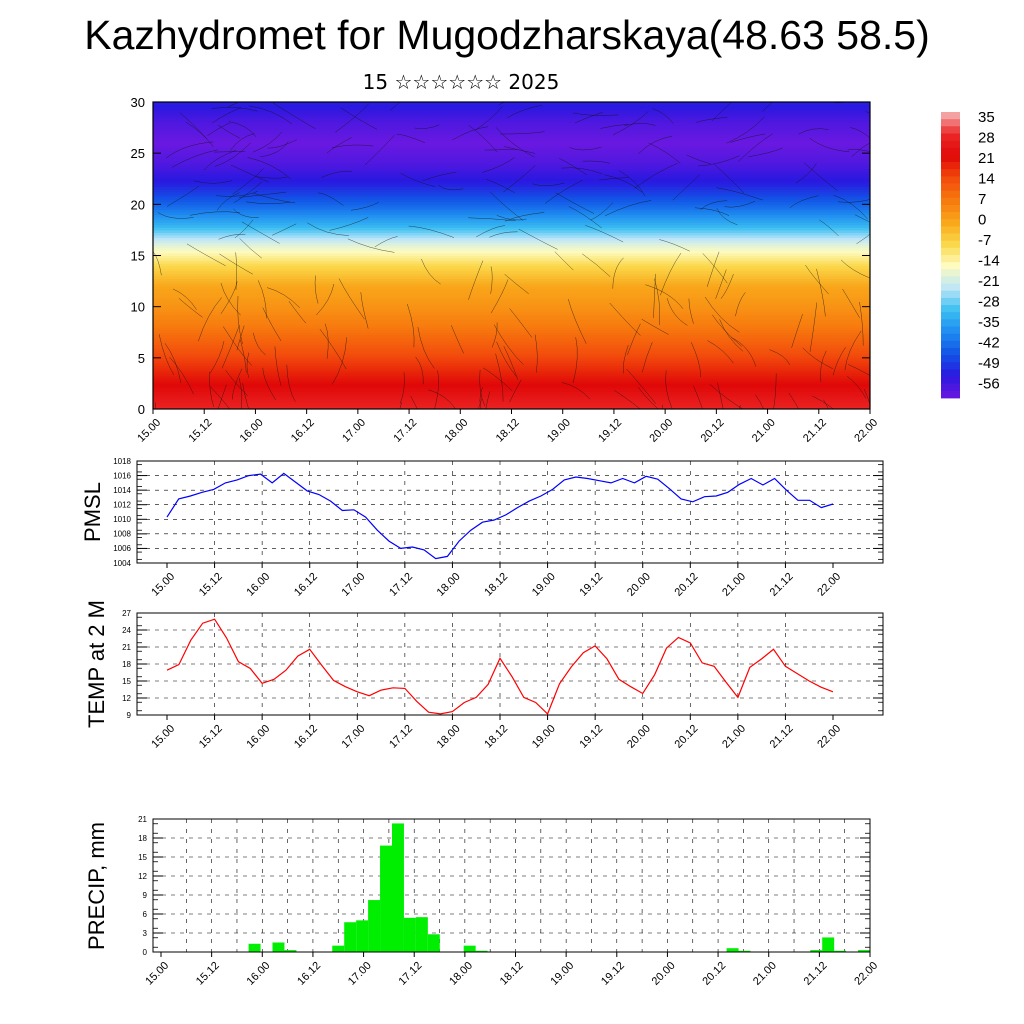 The image size is (1024, 1024). I want to click on heatmap-x-label: 16.12, so click(303, 431).